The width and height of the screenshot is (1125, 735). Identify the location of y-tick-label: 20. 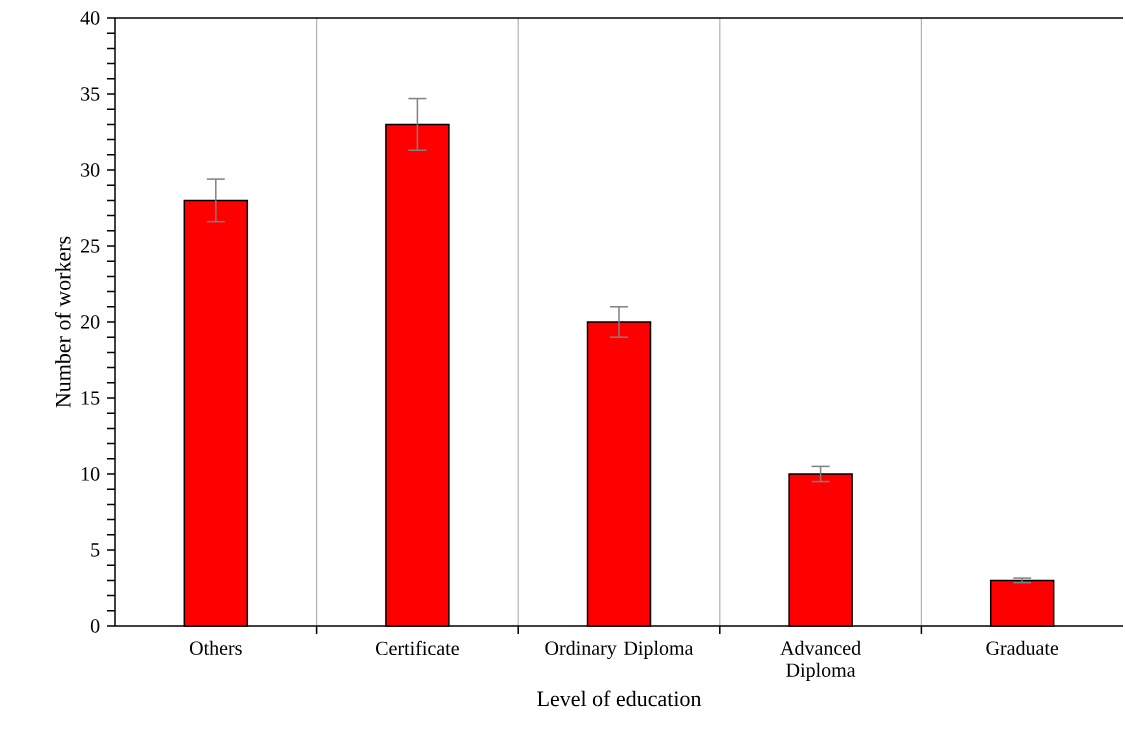
(90, 322).